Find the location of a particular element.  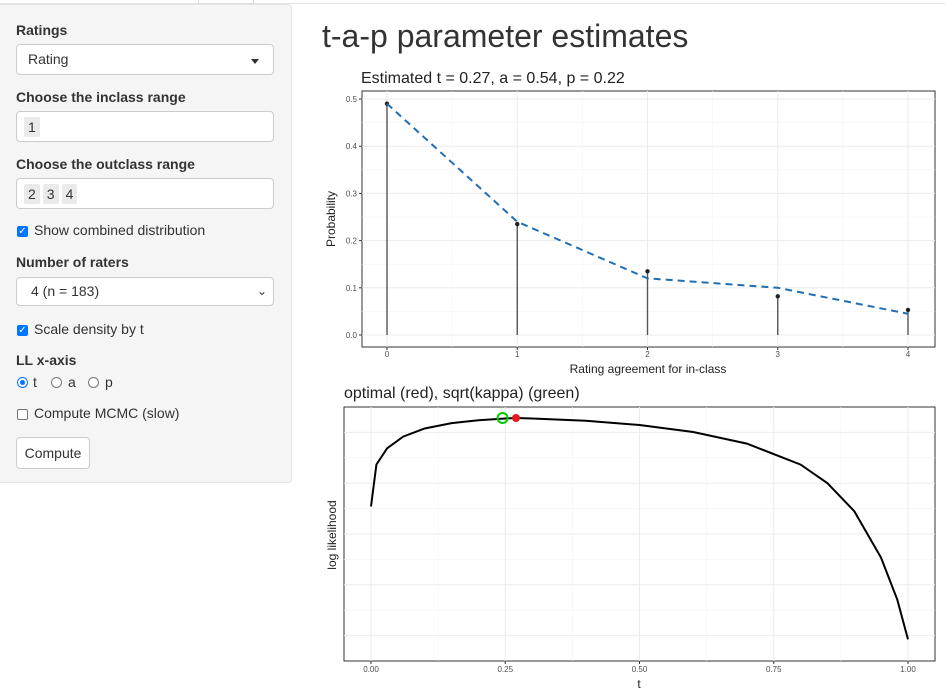

y-tick-label: 0.3 is located at coordinates (352, 193).